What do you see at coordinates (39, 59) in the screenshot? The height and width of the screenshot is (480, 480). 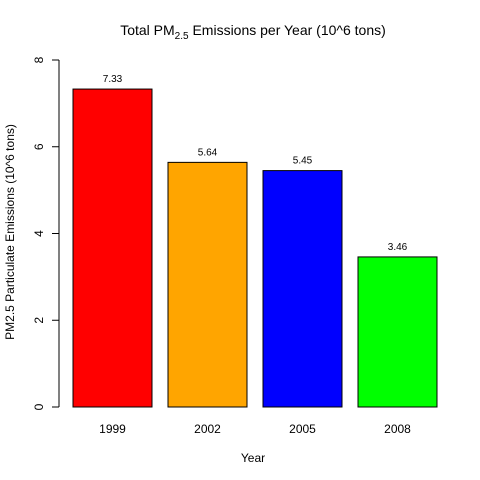 I see `y-tick-label-8: 8` at bounding box center [39, 59].